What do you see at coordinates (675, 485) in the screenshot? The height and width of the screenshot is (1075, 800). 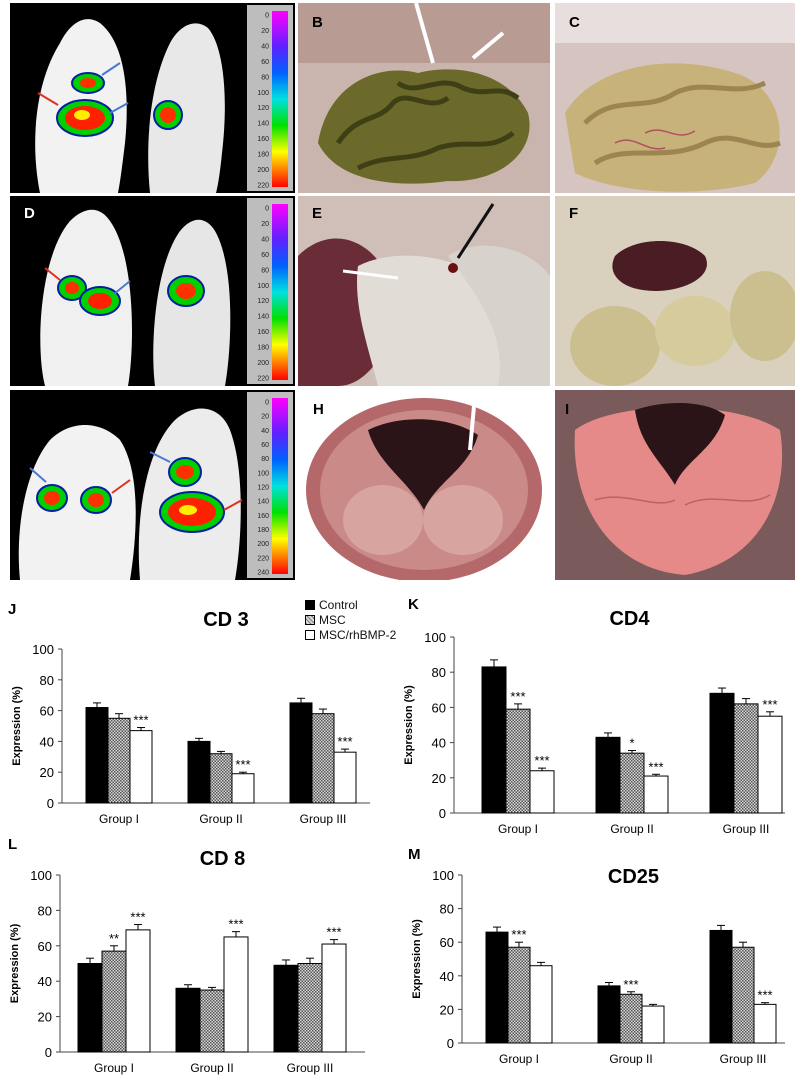 I see `panel-i-lung-photo` at bounding box center [675, 485].